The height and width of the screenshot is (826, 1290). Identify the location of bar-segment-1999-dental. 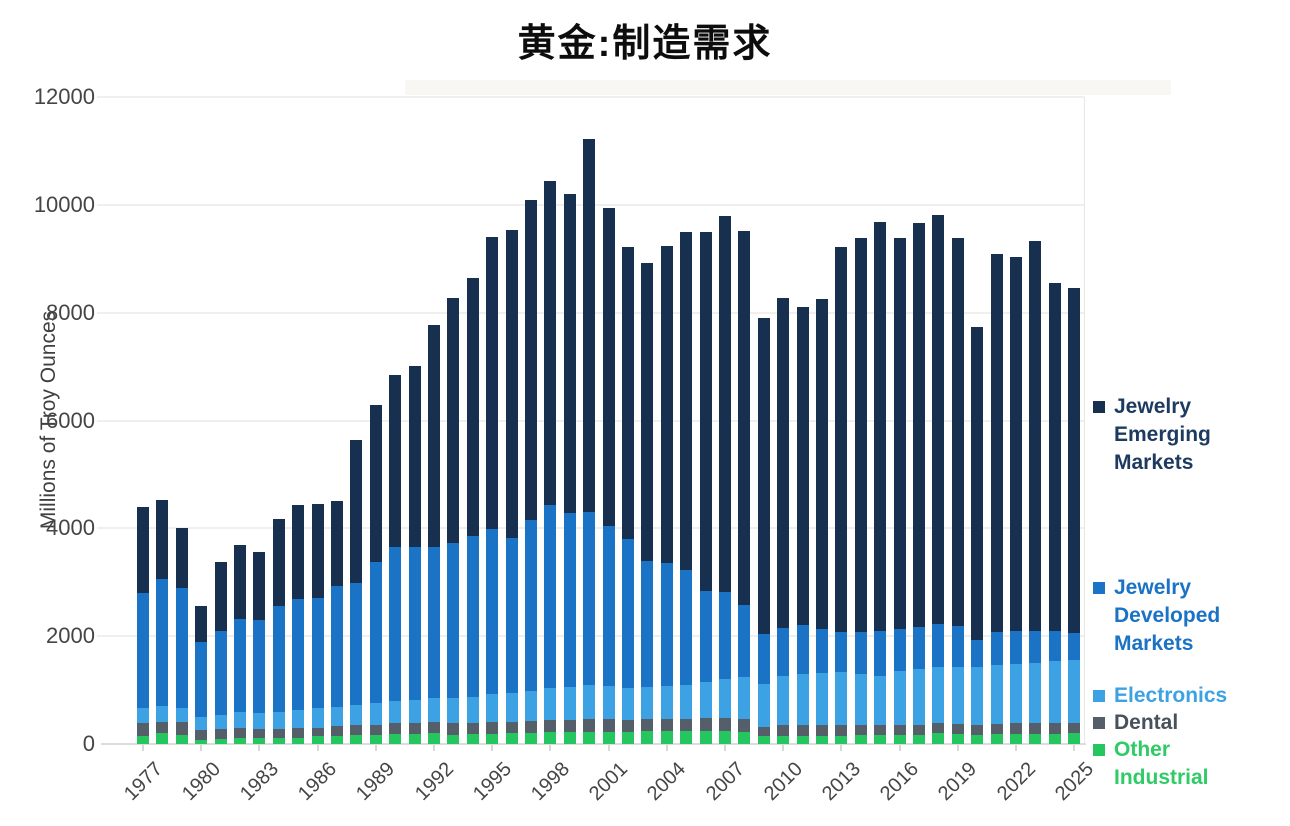
(569, 726).